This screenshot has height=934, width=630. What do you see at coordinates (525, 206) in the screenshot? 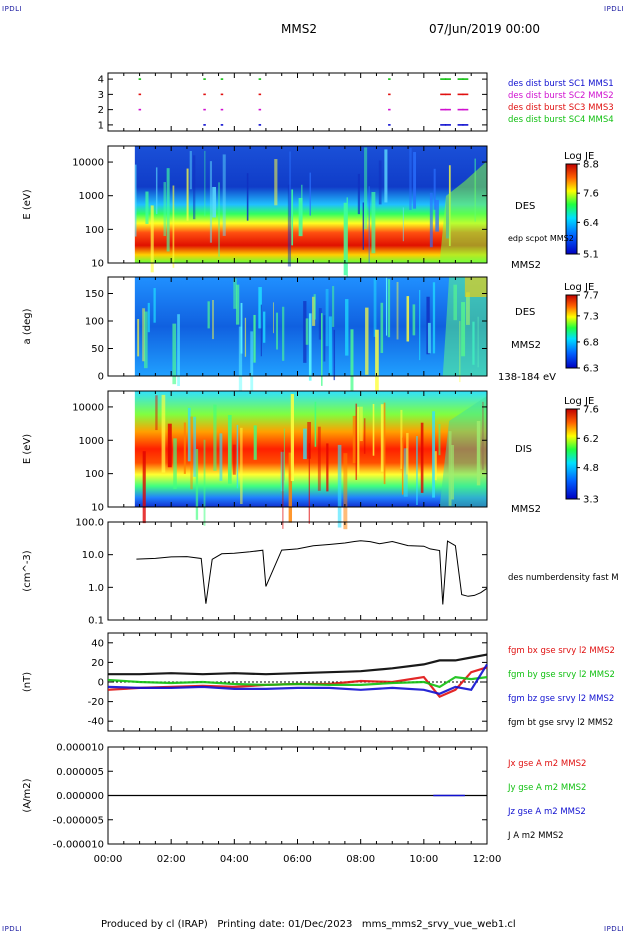
I see `des-energy-label: DES` at bounding box center [525, 206].